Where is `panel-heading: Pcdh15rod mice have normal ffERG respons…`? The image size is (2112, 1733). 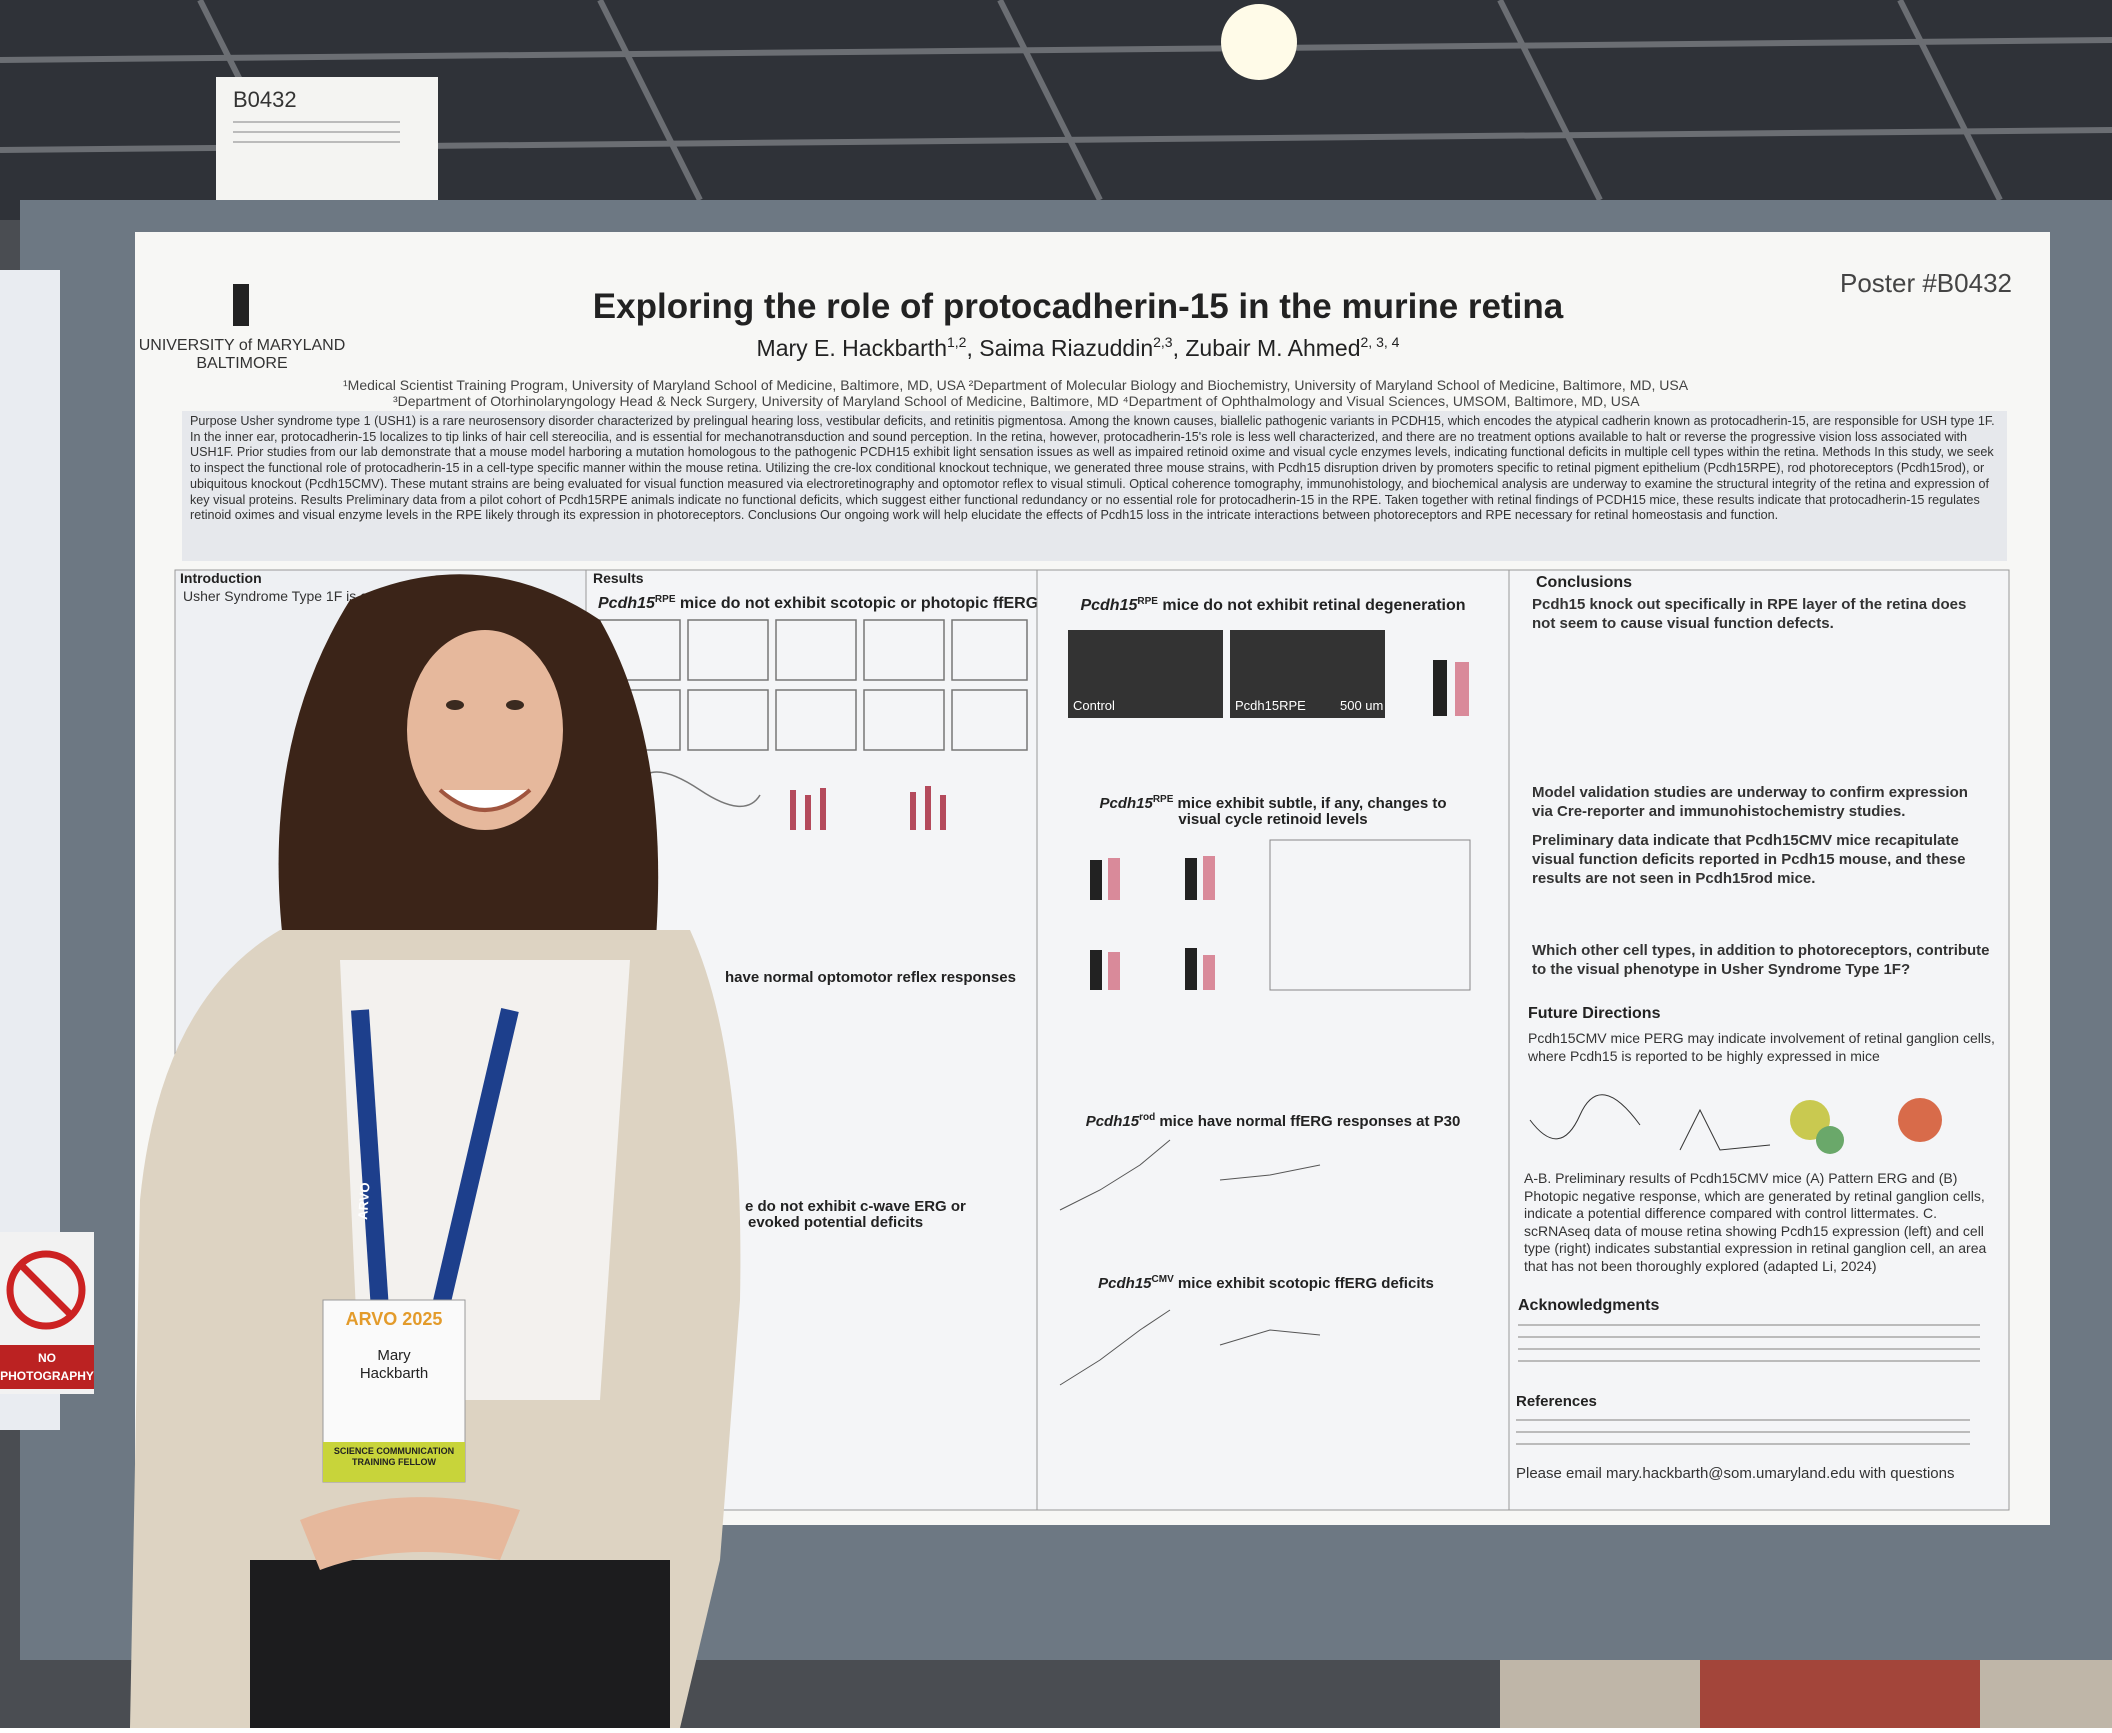 panel-heading: Pcdh15rod mice have normal ffERG respons… is located at coordinates (1273, 1121).